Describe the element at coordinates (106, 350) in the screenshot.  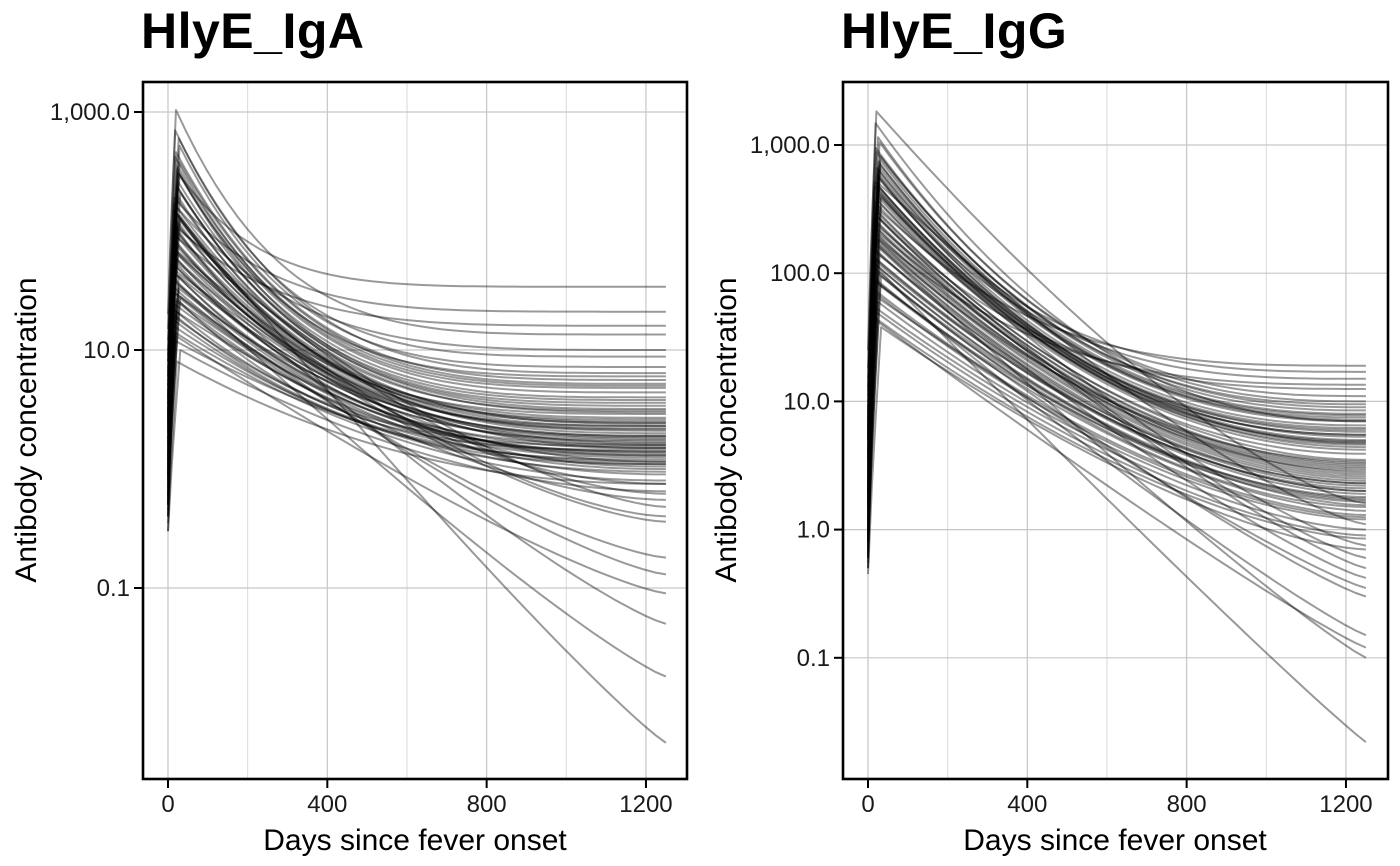
I see `y-tick-label: 10.0` at that location.